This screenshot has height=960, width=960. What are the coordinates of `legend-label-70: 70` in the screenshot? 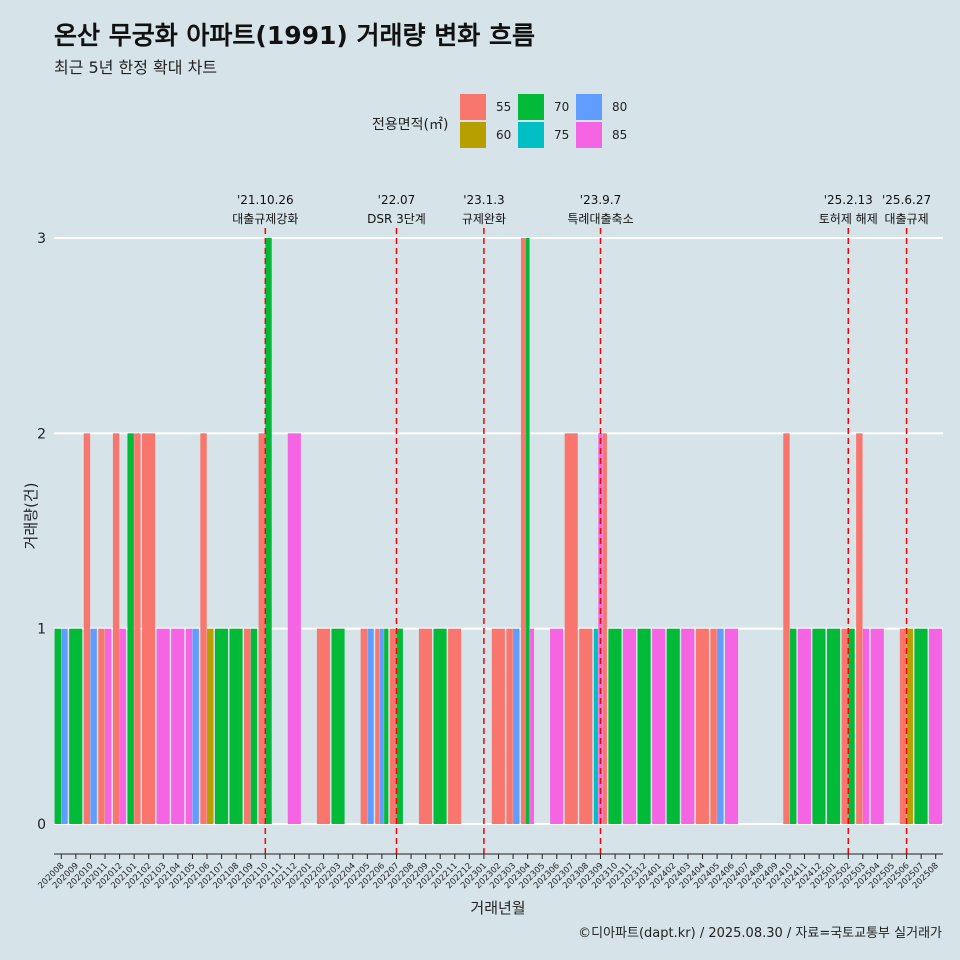 It's located at (562, 107).